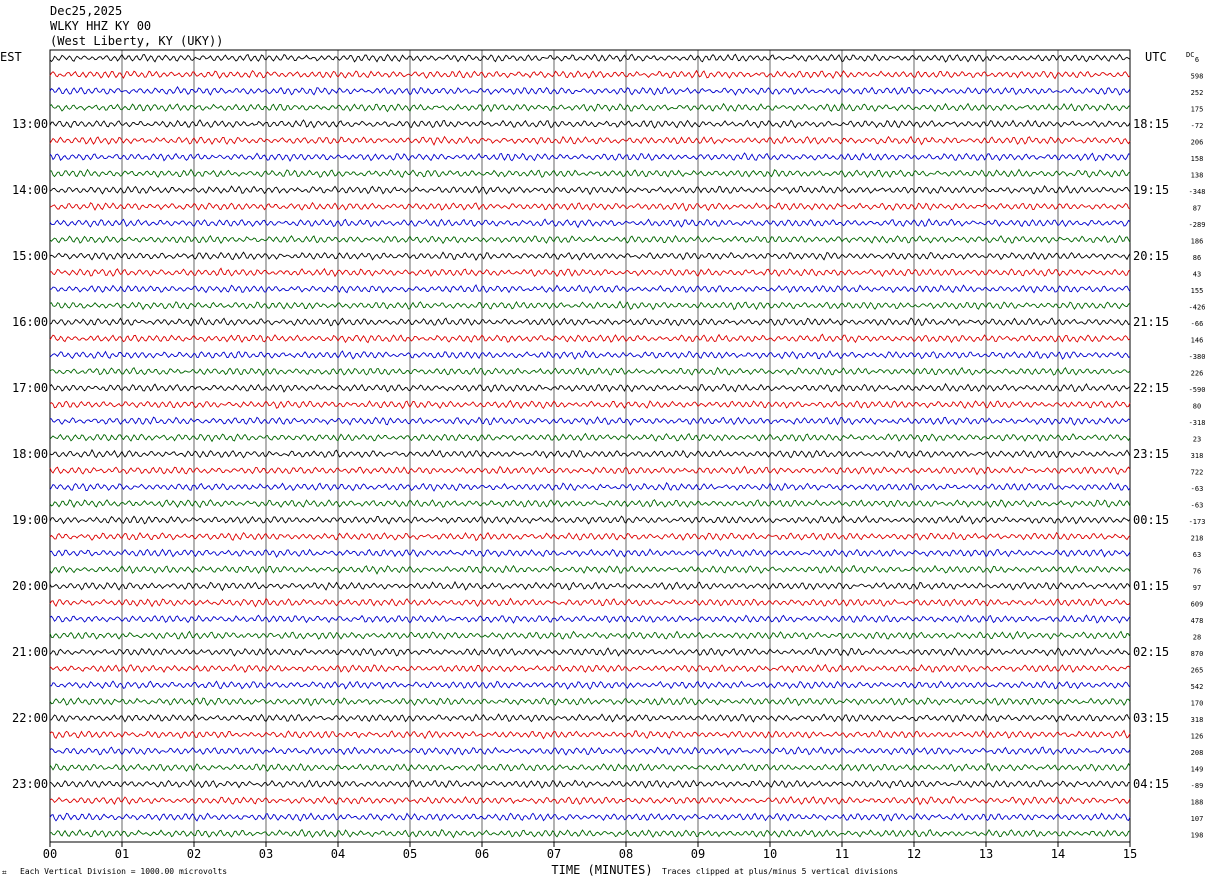  What do you see at coordinates (1197, 456) in the screenshot?
I see `dc-offset-label: 318` at bounding box center [1197, 456].